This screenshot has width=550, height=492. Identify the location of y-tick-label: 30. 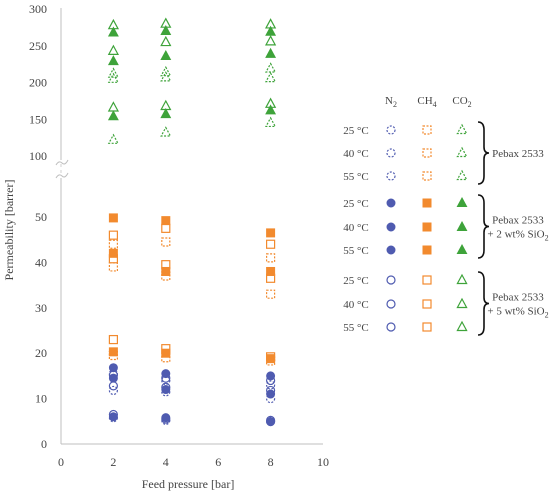
(41, 308).